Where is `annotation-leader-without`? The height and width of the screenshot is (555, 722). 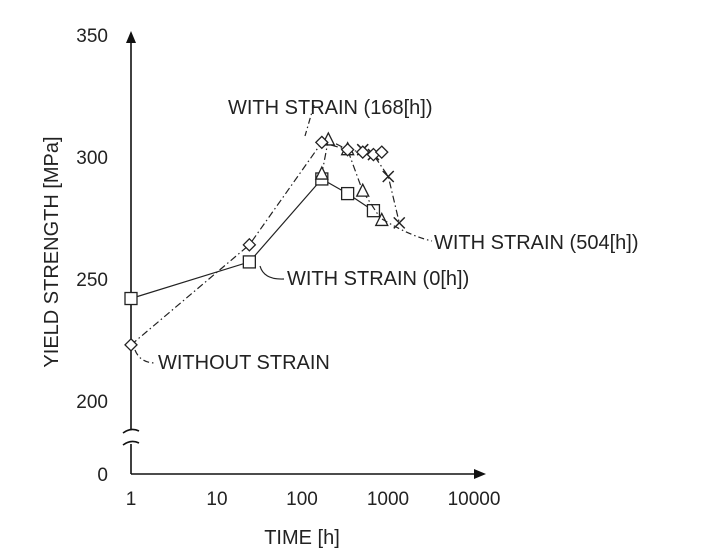
annotation-leader-without is located at coordinates (145, 356).